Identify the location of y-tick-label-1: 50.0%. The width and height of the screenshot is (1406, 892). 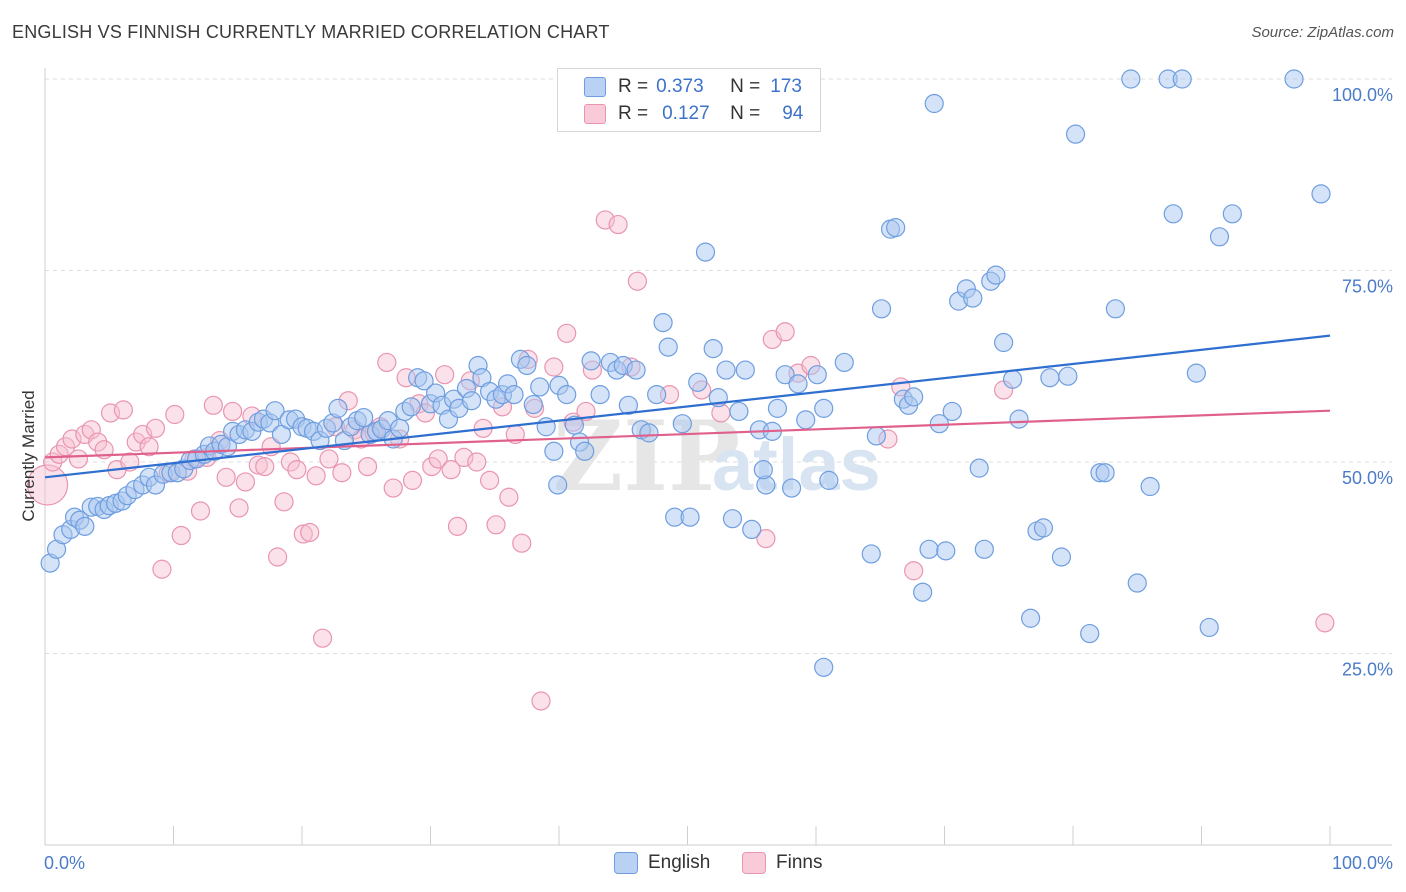
(1367, 478).